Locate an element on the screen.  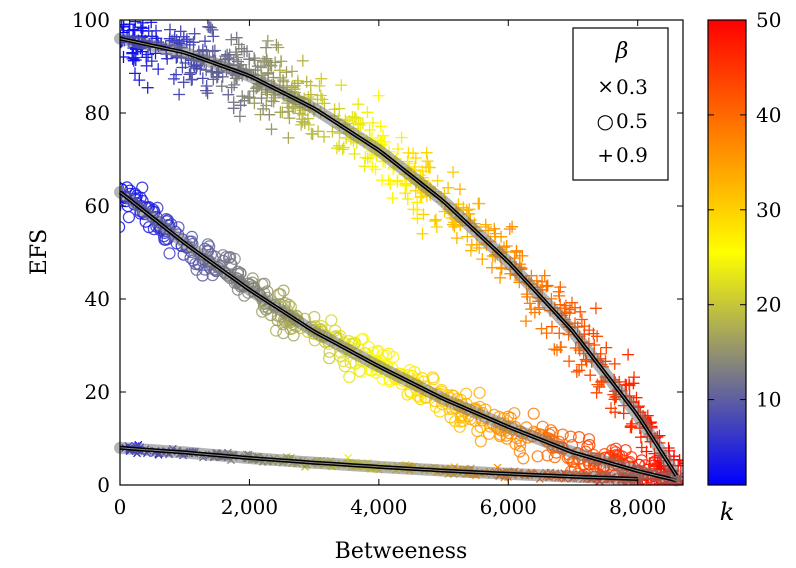
colorbar: 10 20 30 40 50 k is located at coordinates (744, 267).